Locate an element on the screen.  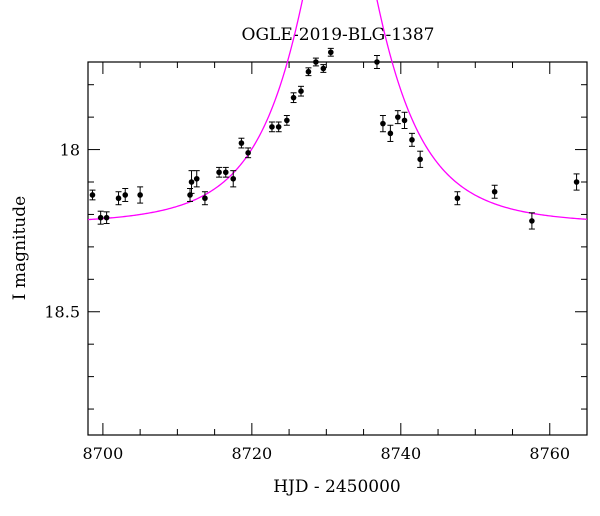
x-tick-label: 8740 is located at coordinates (400, 453).